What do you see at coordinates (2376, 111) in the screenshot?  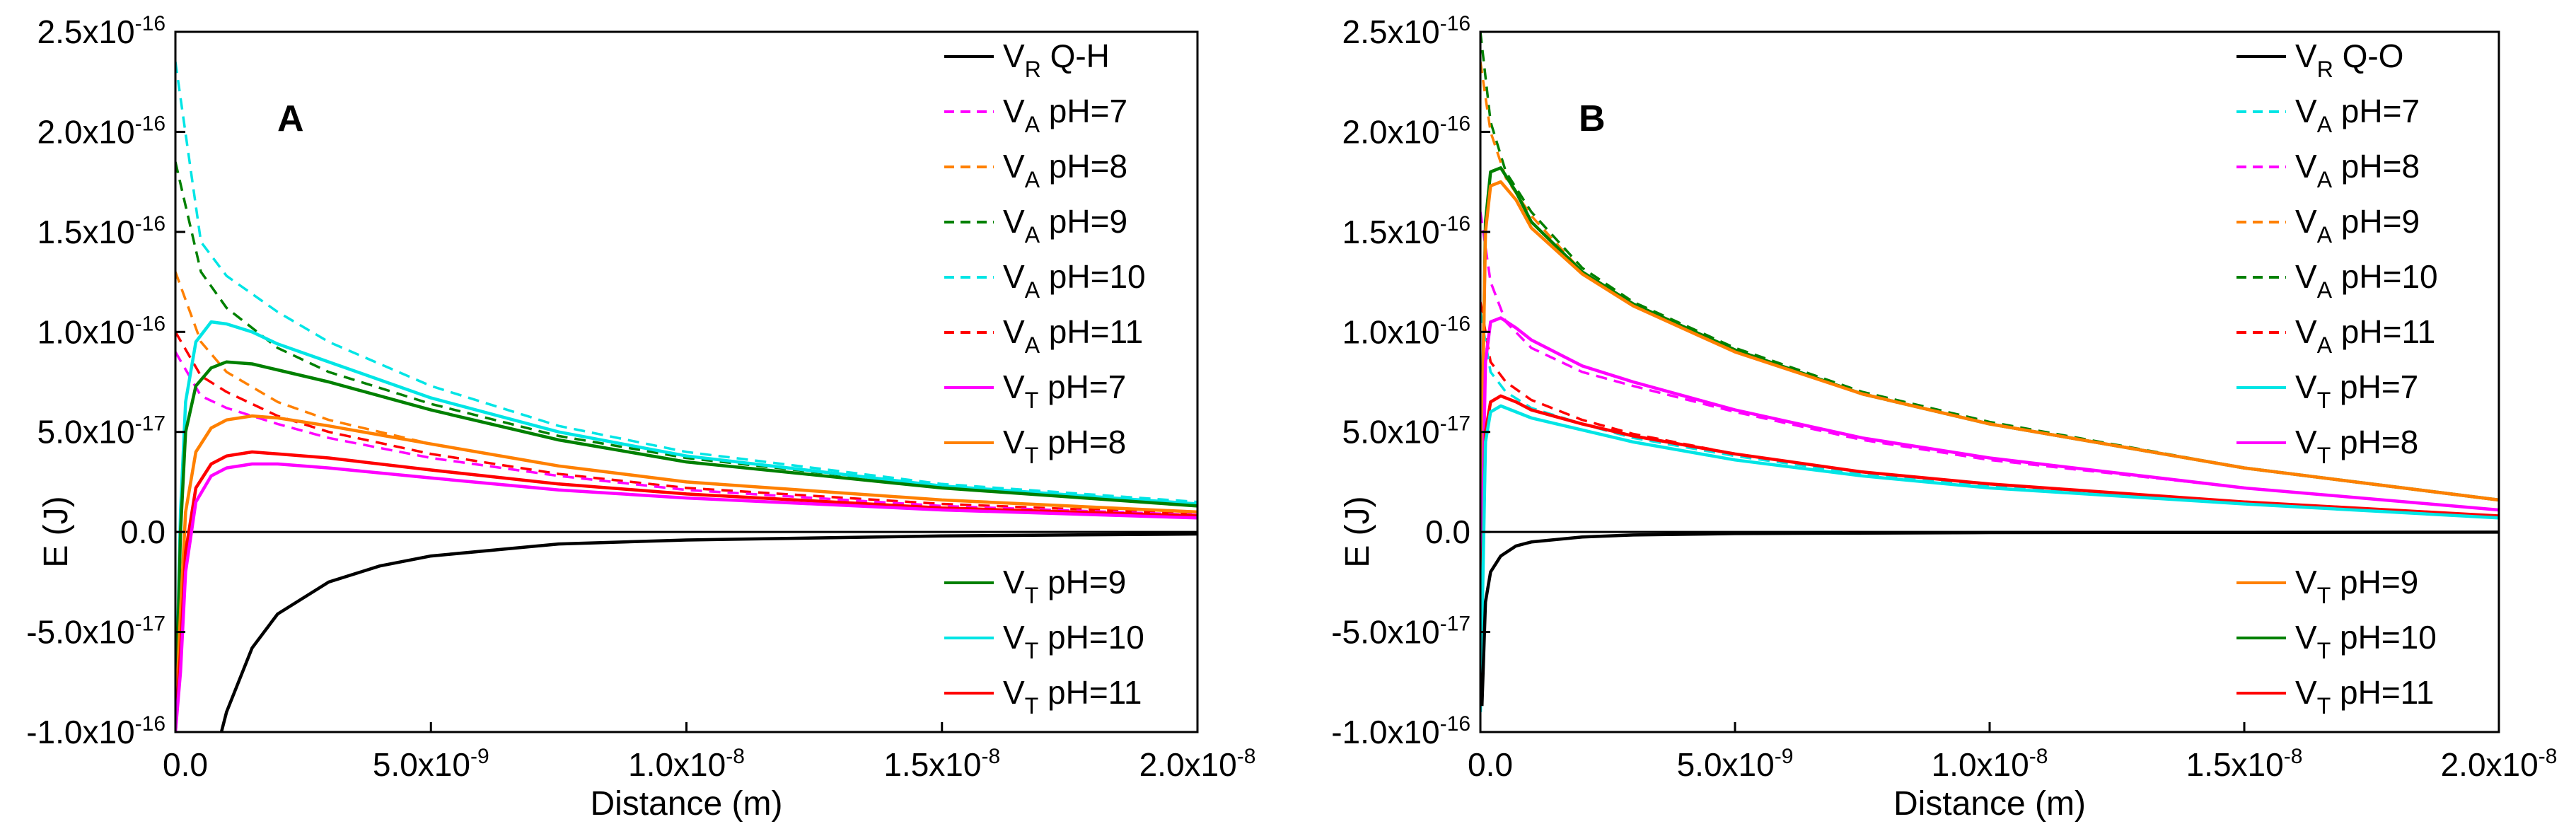 I see `legend-item-label-rest: pH=7` at bounding box center [2376, 111].